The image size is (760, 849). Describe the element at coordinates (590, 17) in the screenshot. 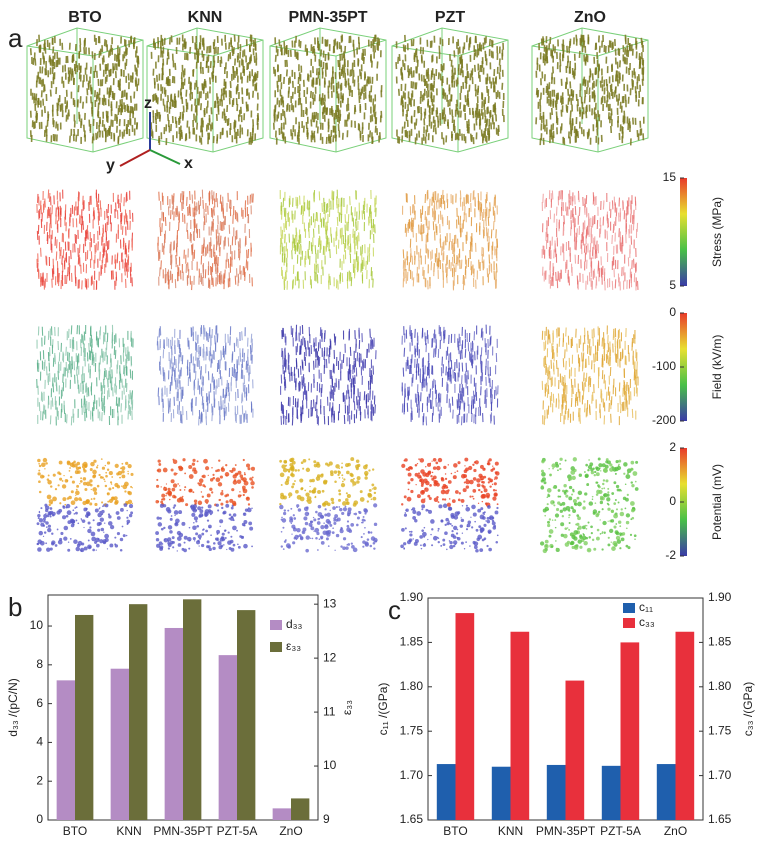

I see `material-label: ZnO` at that location.